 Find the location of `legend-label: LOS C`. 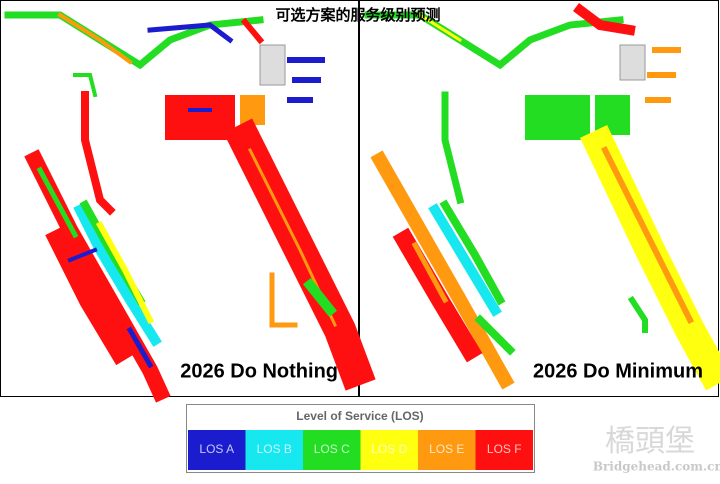

legend-label: LOS C is located at coordinates (332, 449).